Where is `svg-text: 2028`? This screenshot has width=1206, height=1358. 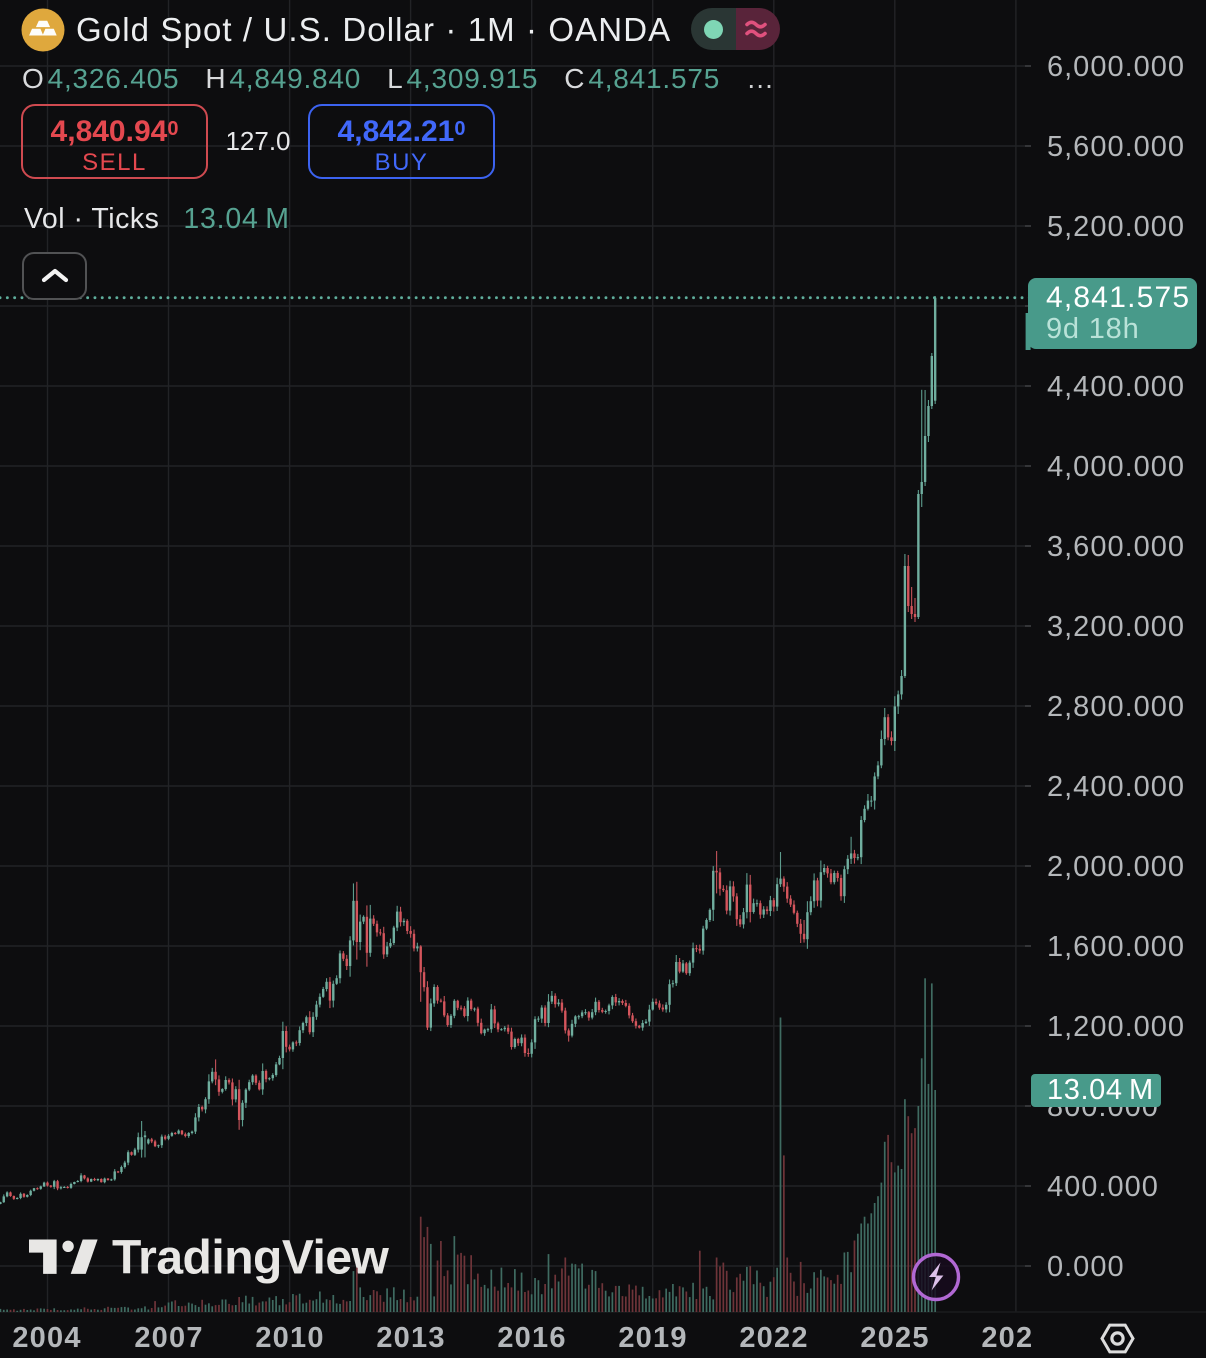 svg-text: 2028 is located at coordinates (1015, 1338).